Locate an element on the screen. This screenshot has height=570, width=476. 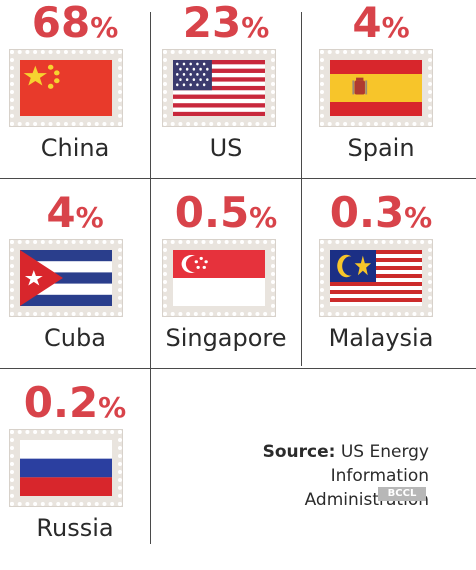
country-card-cuba: 4% Cuba is located at coordinates (75, 282).